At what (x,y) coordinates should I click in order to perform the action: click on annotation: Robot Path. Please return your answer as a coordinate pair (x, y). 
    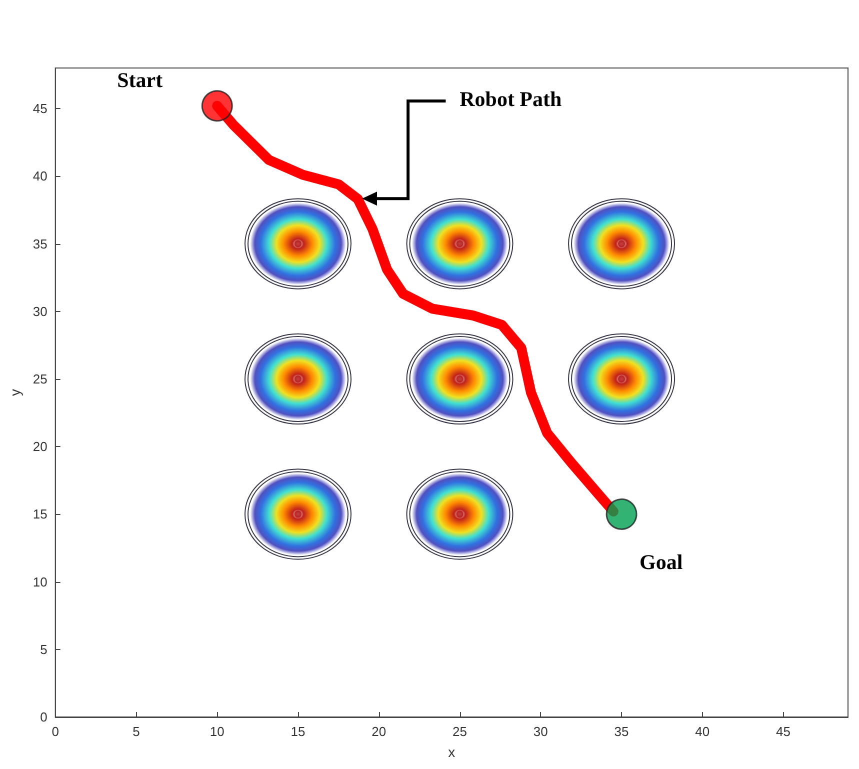
    Looking at the image, I should click on (511, 99).